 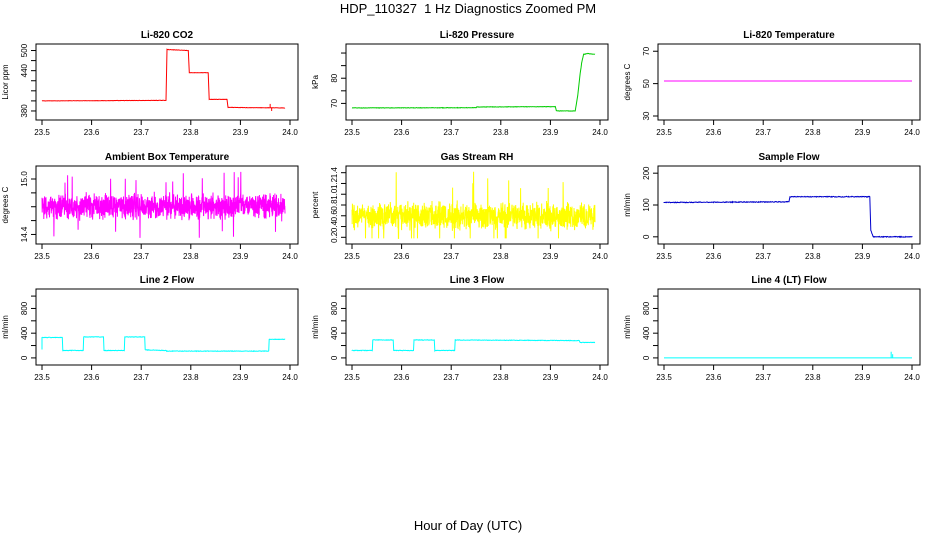 I want to click on y-tick-label: 15.0, so click(x=24, y=179).